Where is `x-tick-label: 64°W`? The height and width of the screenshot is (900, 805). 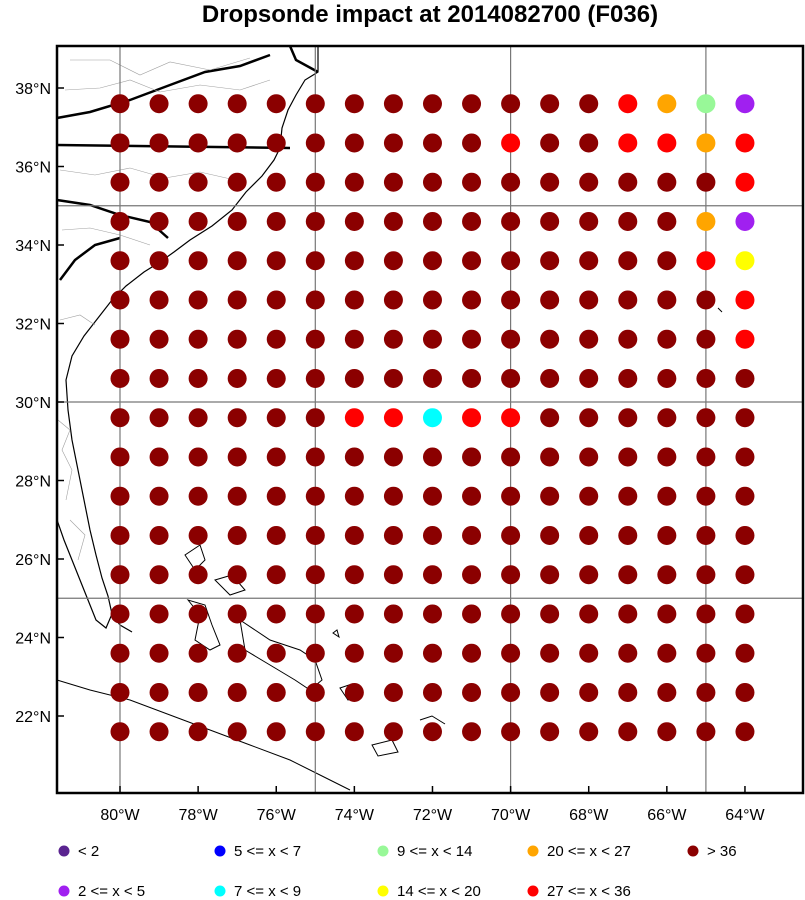
x-tick-label: 64°W is located at coordinates (745, 815).